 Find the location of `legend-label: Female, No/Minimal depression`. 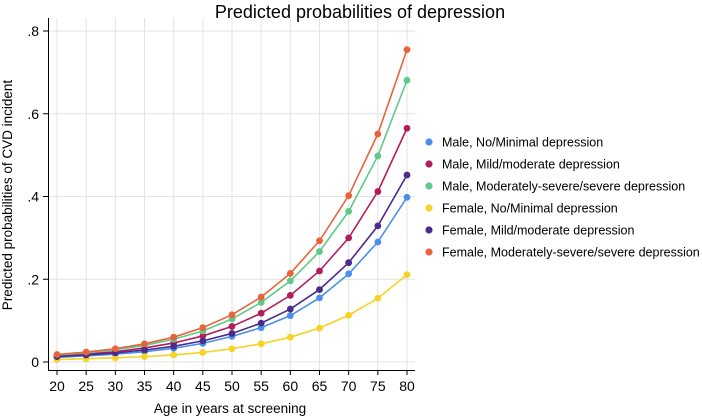

legend-label: Female, No/Minimal depression is located at coordinates (530, 209).